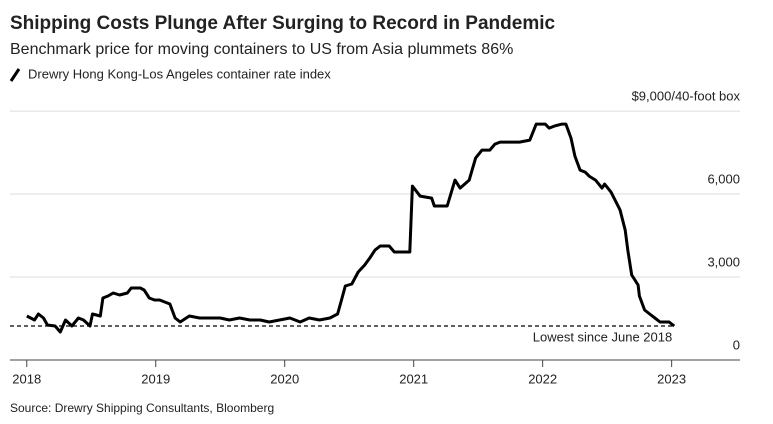 The image size is (773, 424). What do you see at coordinates (155, 378) in the screenshot?
I see `x-tick-label: 2019` at bounding box center [155, 378].